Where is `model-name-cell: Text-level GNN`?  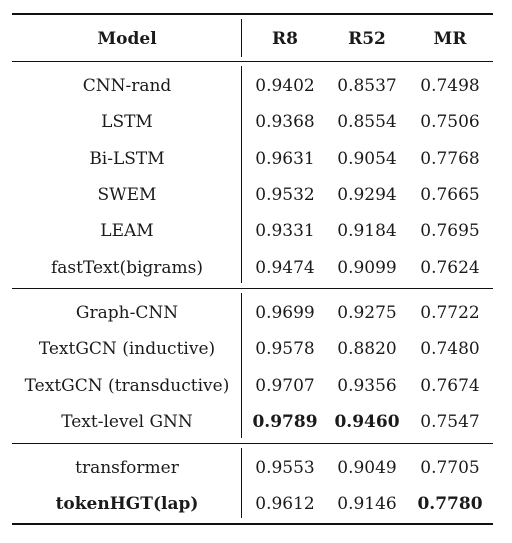 model-name-cell: Text-level GNN is located at coordinates (127, 422).